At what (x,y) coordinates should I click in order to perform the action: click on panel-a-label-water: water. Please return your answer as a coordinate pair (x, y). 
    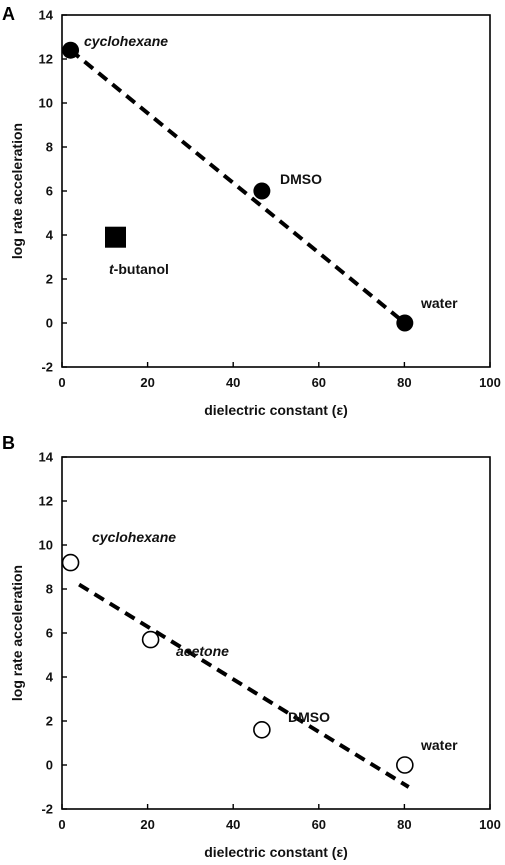
    Looking at the image, I should click on (439, 303).